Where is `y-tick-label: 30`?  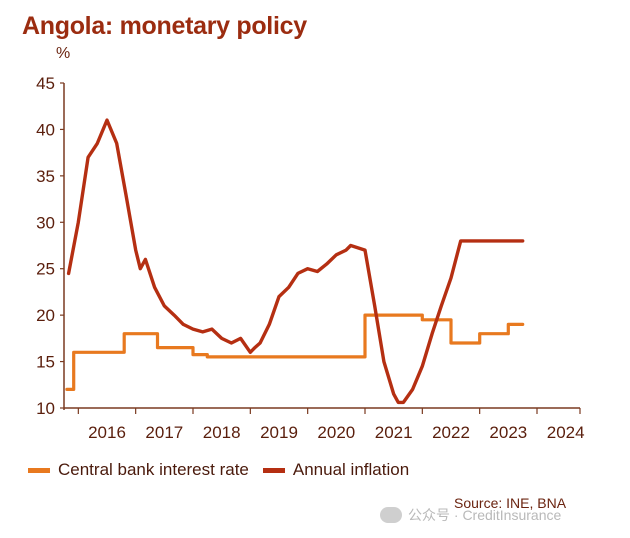 y-tick-label: 30 is located at coordinates (45, 222).